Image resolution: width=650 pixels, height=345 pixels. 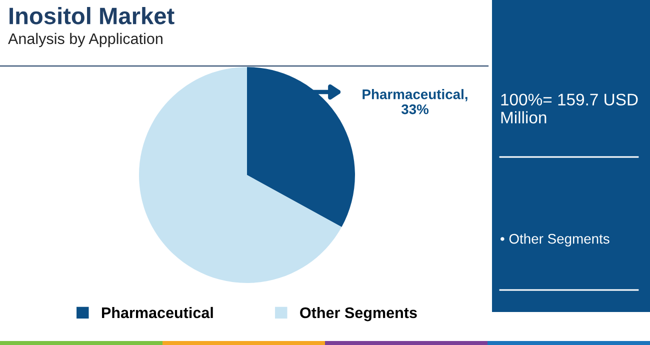 What do you see at coordinates (301, 147) in the screenshot?
I see `pie-slice` at bounding box center [301, 147].